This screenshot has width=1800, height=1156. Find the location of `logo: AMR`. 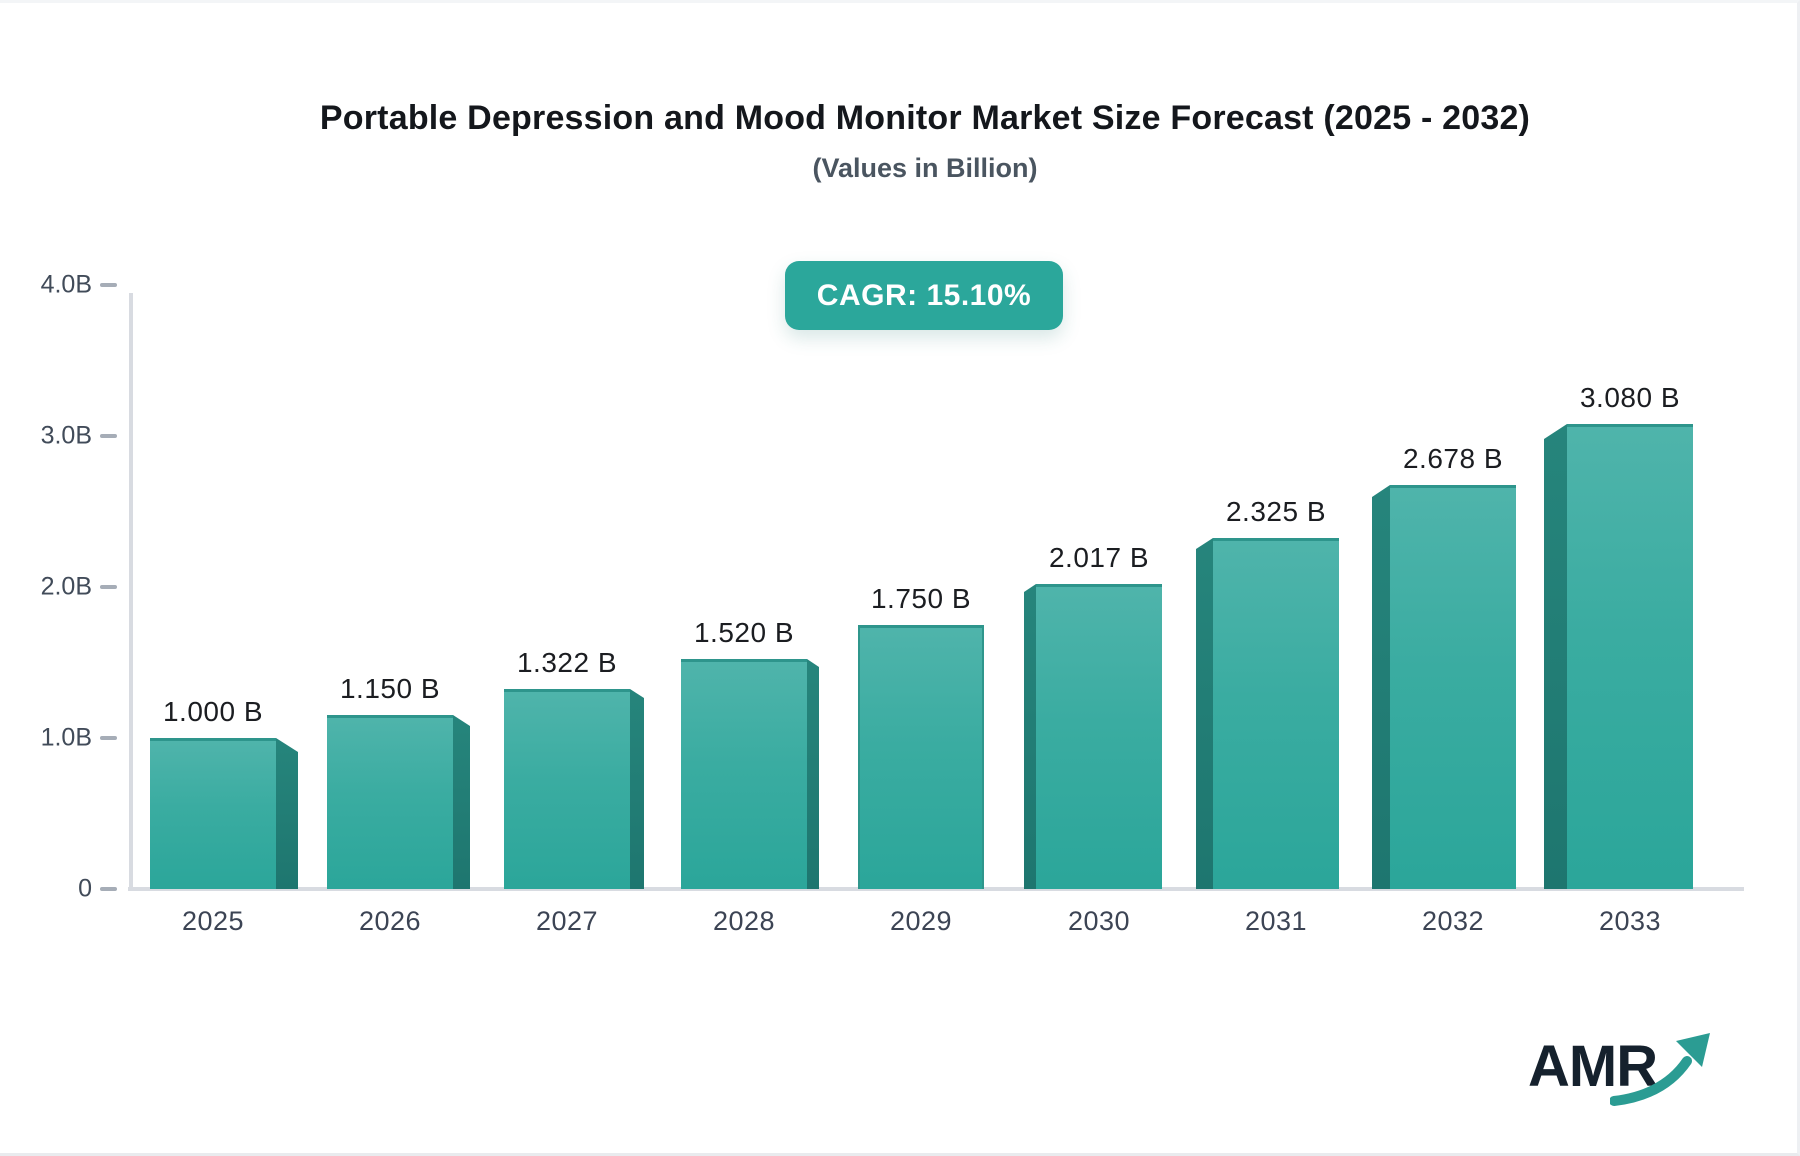

logo: AMR is located at coordinates (1623, 1073).